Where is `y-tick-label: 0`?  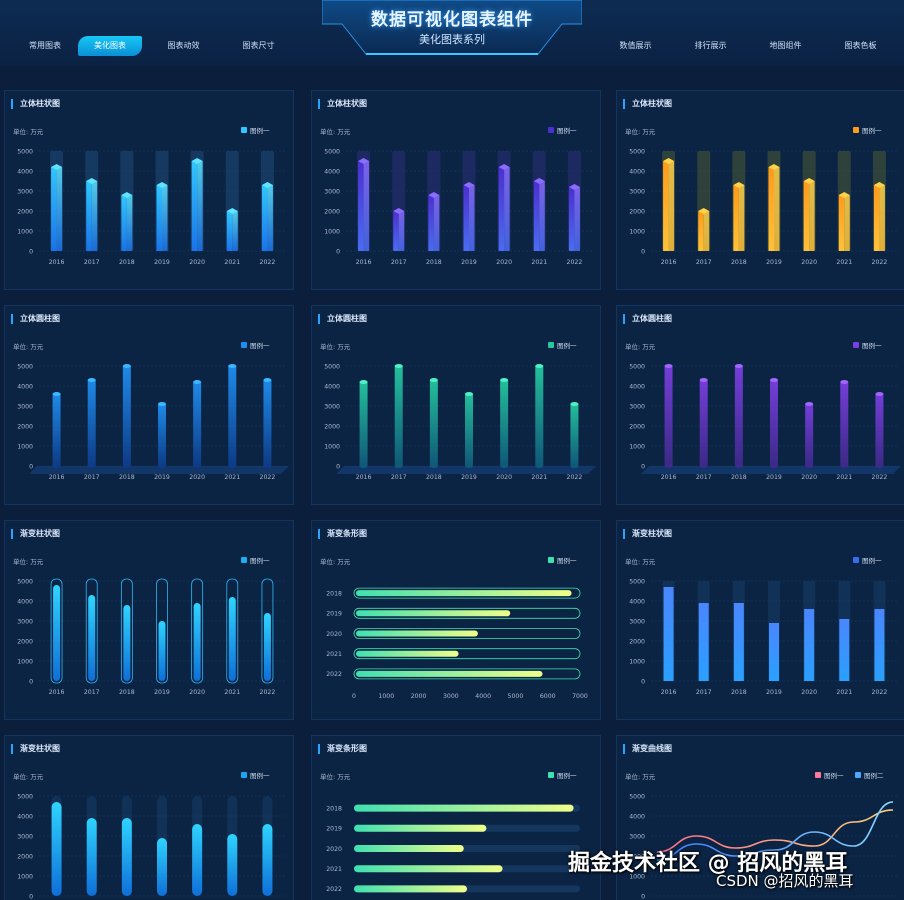
y-tick-label: 0 is located at coordinates (31, 896).